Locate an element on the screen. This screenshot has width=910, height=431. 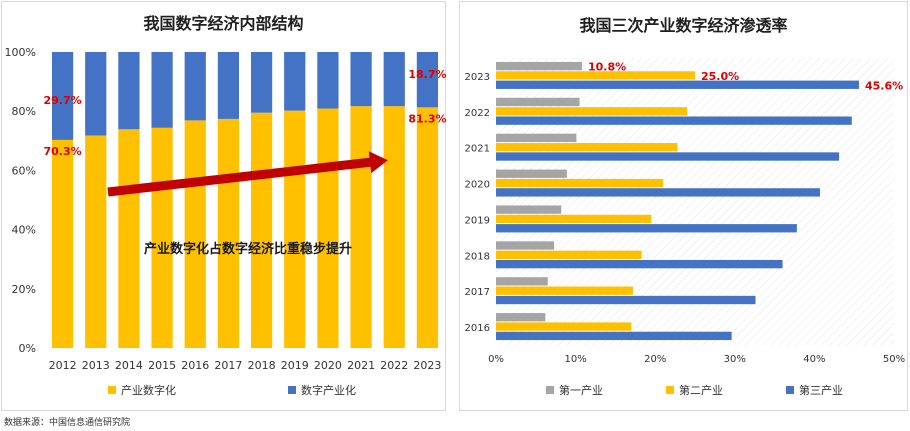
trend-arrow-shaft is located at coordinates (240, 177).